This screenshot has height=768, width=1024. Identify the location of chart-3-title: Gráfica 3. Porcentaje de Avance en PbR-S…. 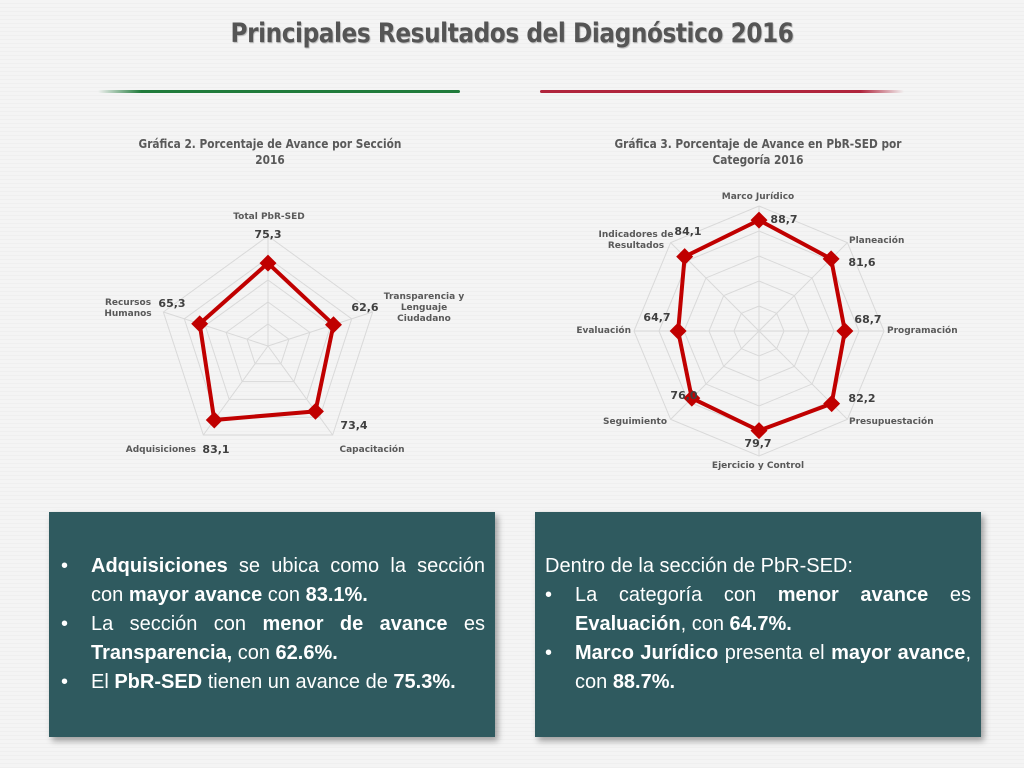
(758, 152).